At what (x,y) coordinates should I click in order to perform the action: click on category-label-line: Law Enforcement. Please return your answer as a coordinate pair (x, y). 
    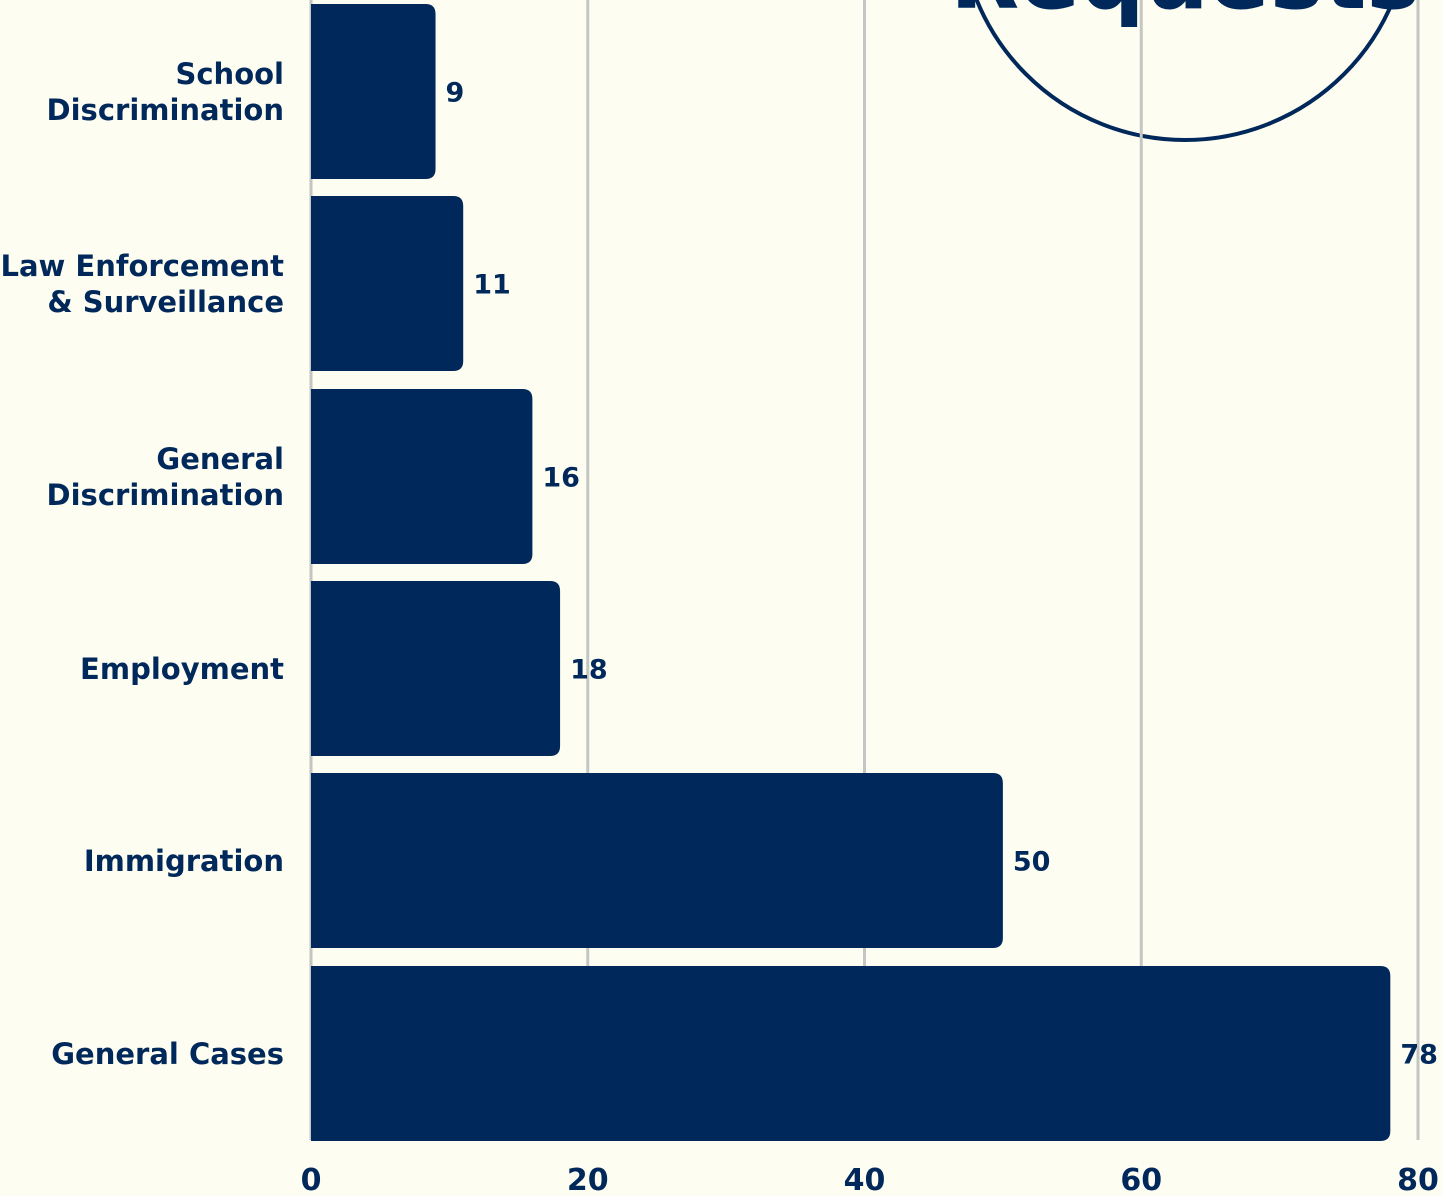
    Looking at the image, I should click on (142, 265).